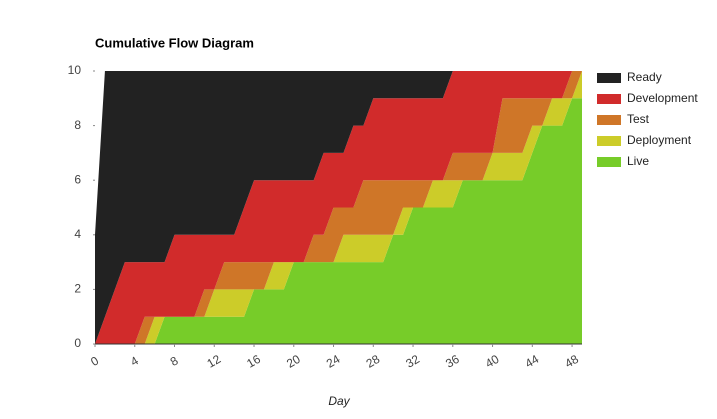 Image resolution: width=717 pixels, height=419 pixels. What do you see at coordinates (253, 361) in the screenshot?
I see `x-tick-label: 16` at bounding box center [253, 361].